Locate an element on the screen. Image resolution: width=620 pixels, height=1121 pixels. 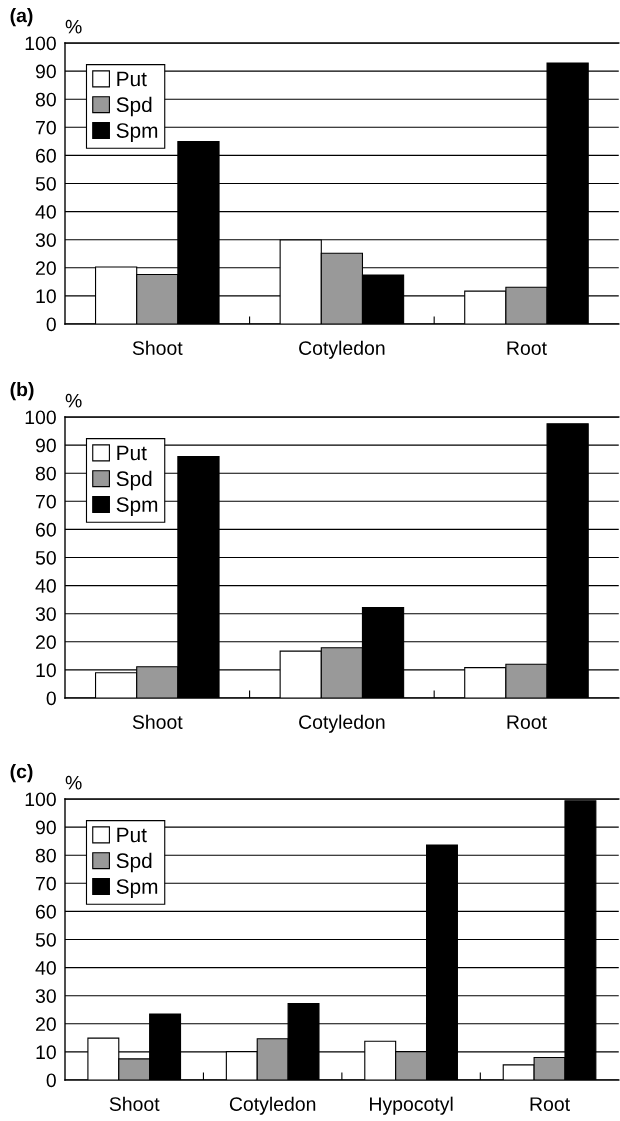
chart-title: (b) is located at coordinates (22, 391).